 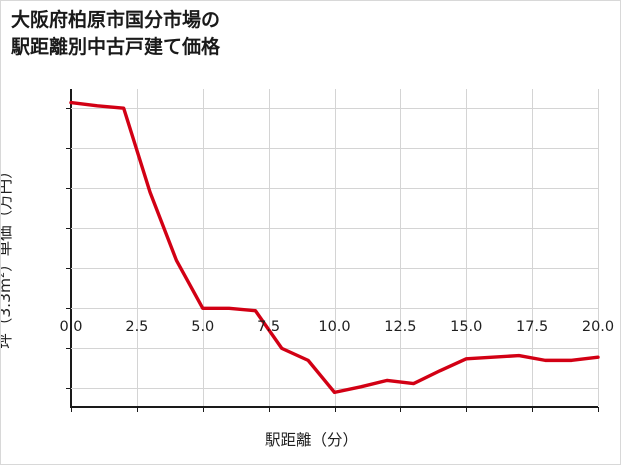 What do you see at coordinates (401, 247) in the screenshot?
I see `gridline-x-12.5` at bounding box center [401, 247].